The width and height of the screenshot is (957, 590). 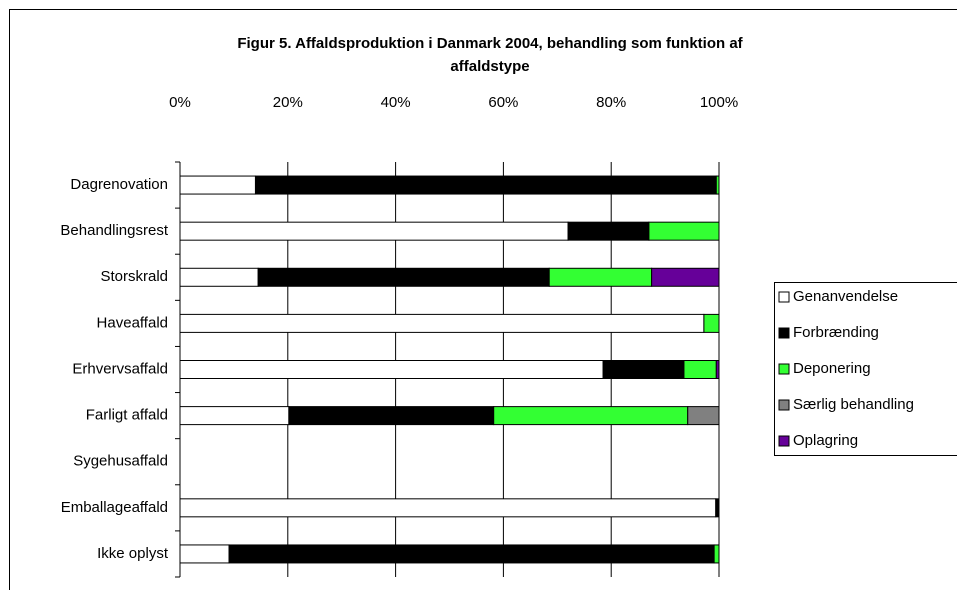 What do you see at coordinates (133, 553) in the screenshot?
I see `y-tick-label: Ikke oplyst` at bounding box center [133, 553].